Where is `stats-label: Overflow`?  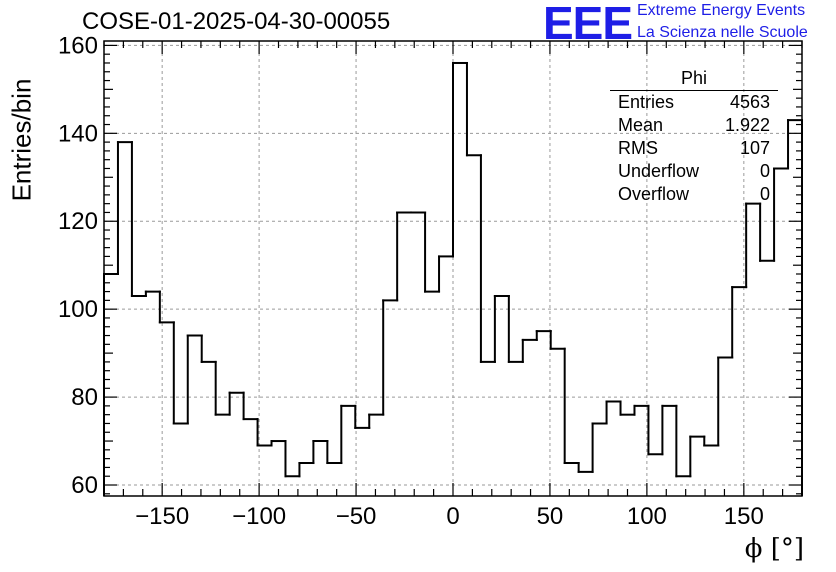
stats-label: Overflow is located at coordinates (654, 194).